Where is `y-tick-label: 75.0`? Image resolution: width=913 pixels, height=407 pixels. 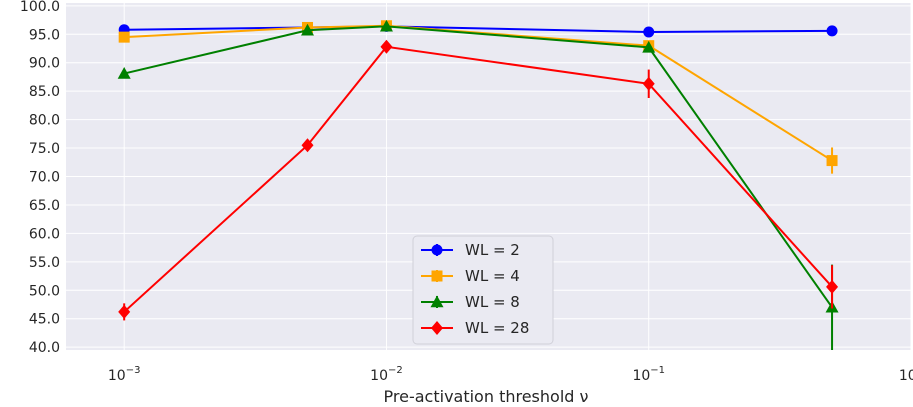
y-tick-label: 75.0 is located at coordinates (44, 149).